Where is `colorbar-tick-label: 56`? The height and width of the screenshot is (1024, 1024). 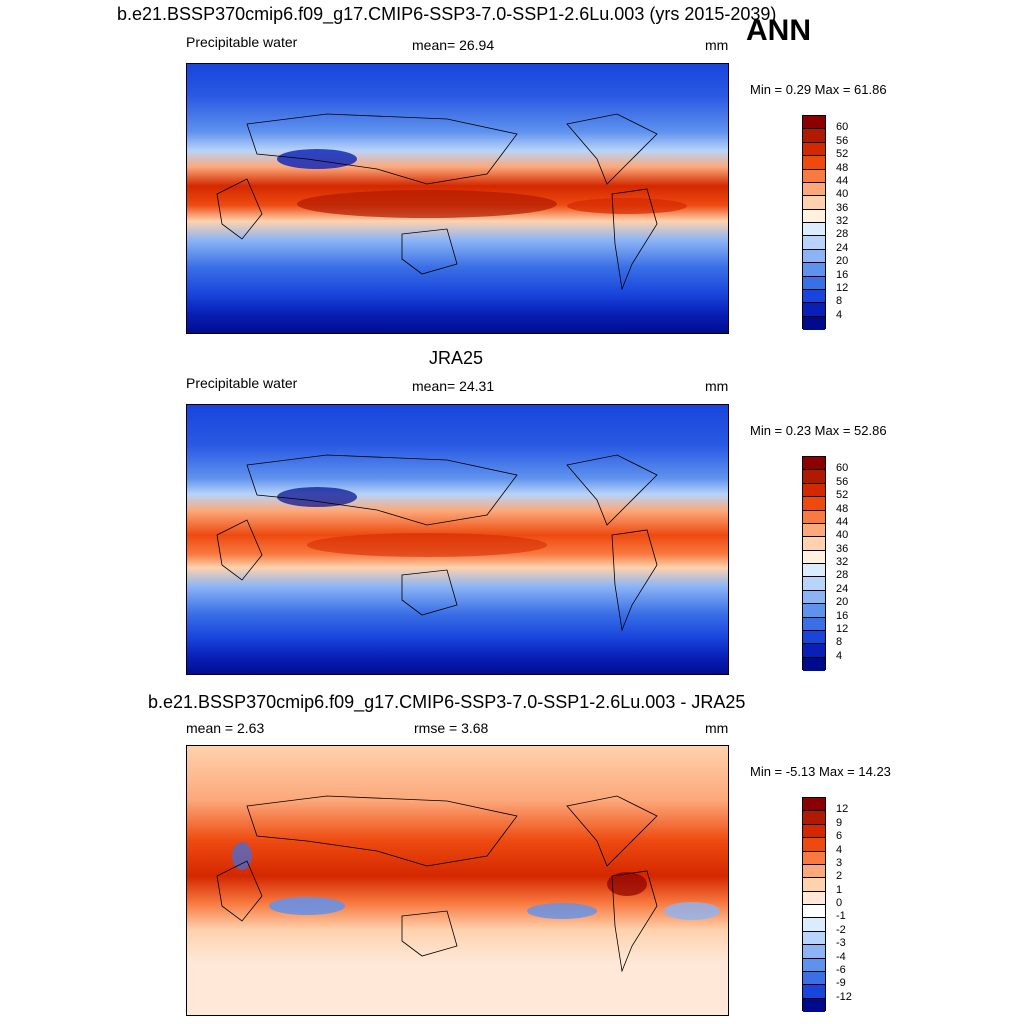 colorbar-tick-label: 56 is located at coordinates (842, 481).